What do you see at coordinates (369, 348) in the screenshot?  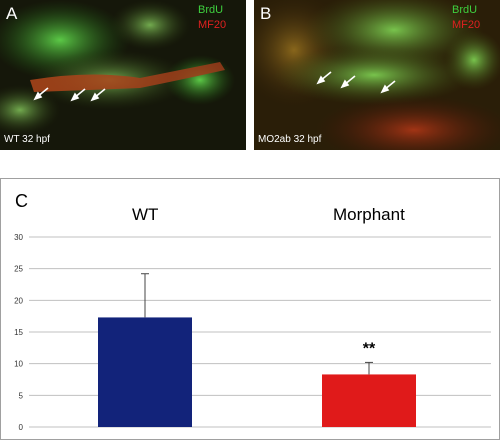 I see `significance-marker: **` at bounding box center [369, 348].